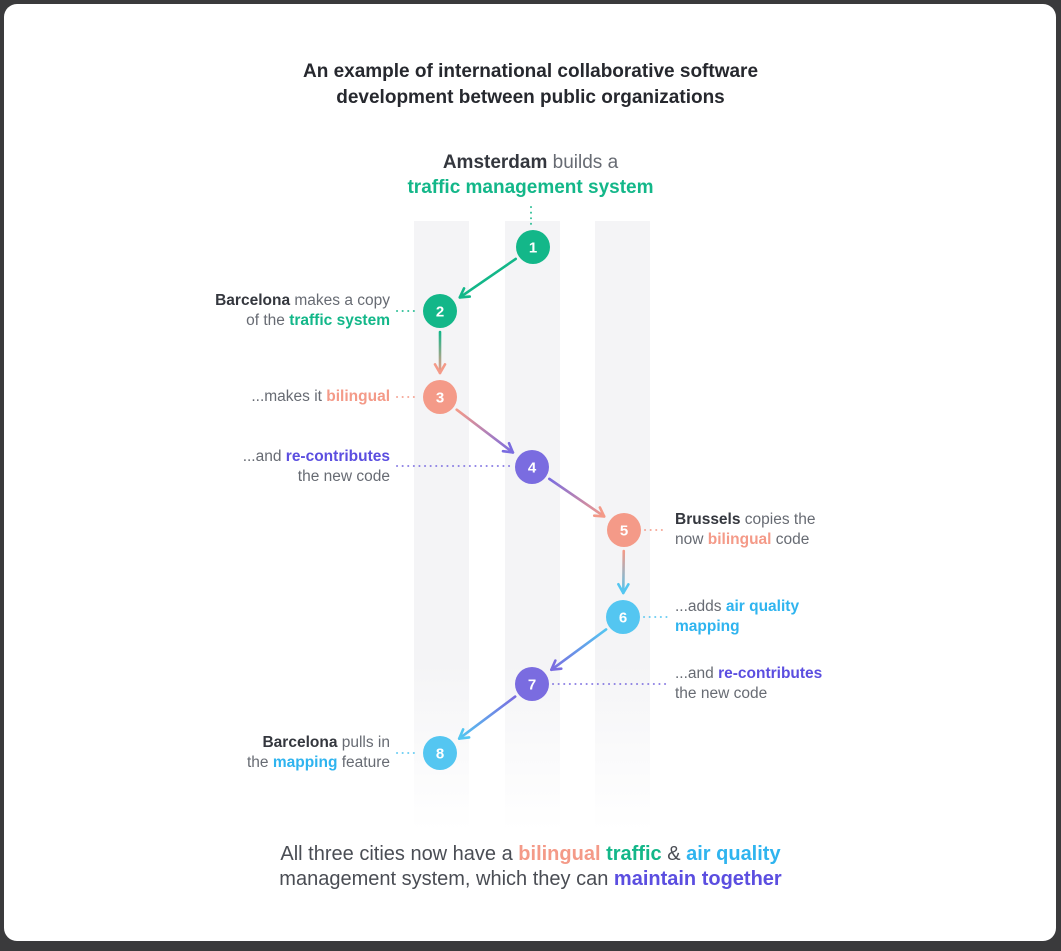 The height and width of the screenshot is (951, 1061). Describe the element at coordinates (446, 879) in the screenshot. I see `text-segment: management system, which they can` at that location.